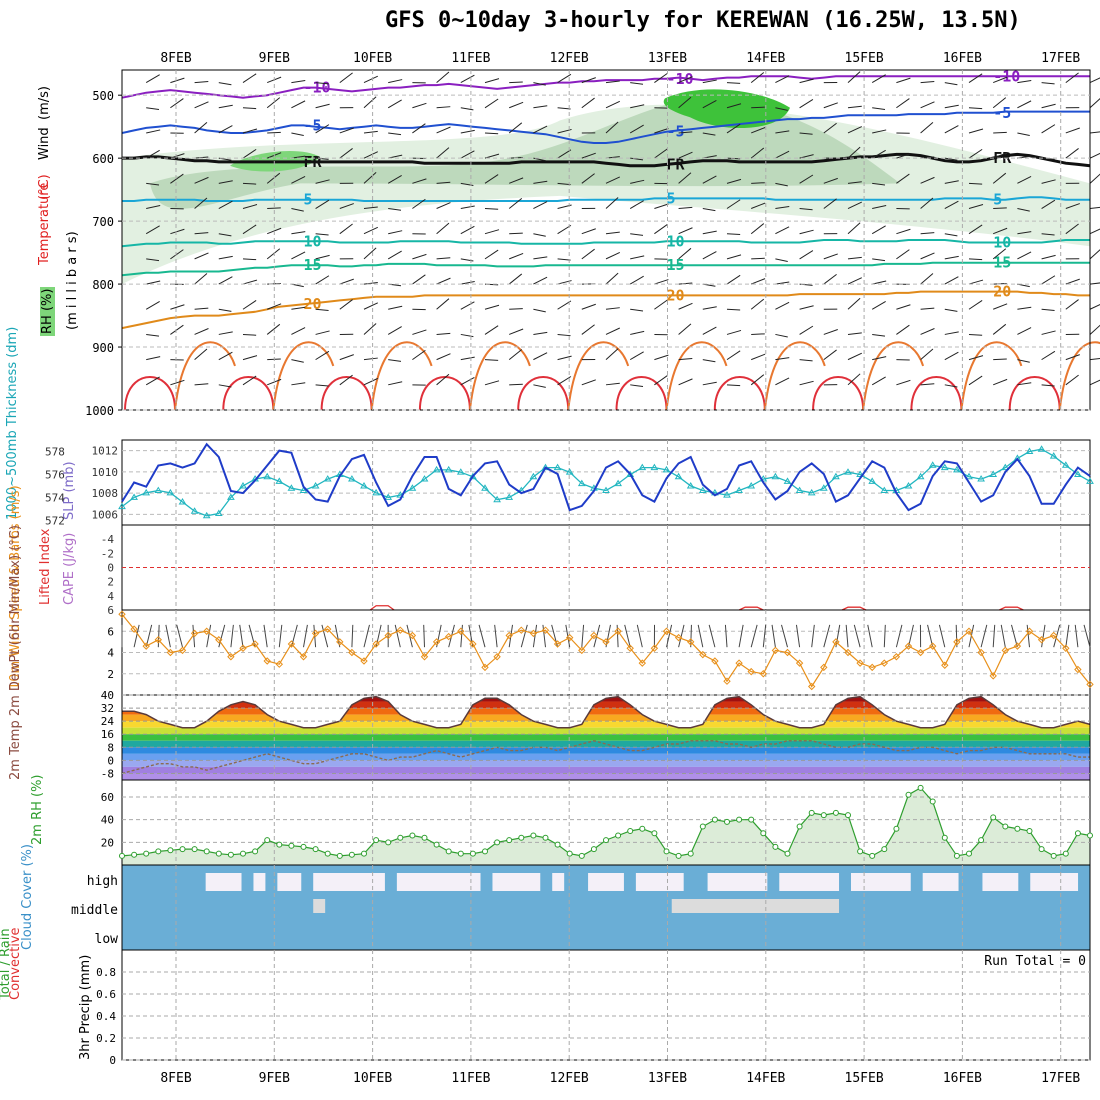 This screenshot has width=1100, height=1100. I want to click on isotherm-30-loop, so click(739, 393).